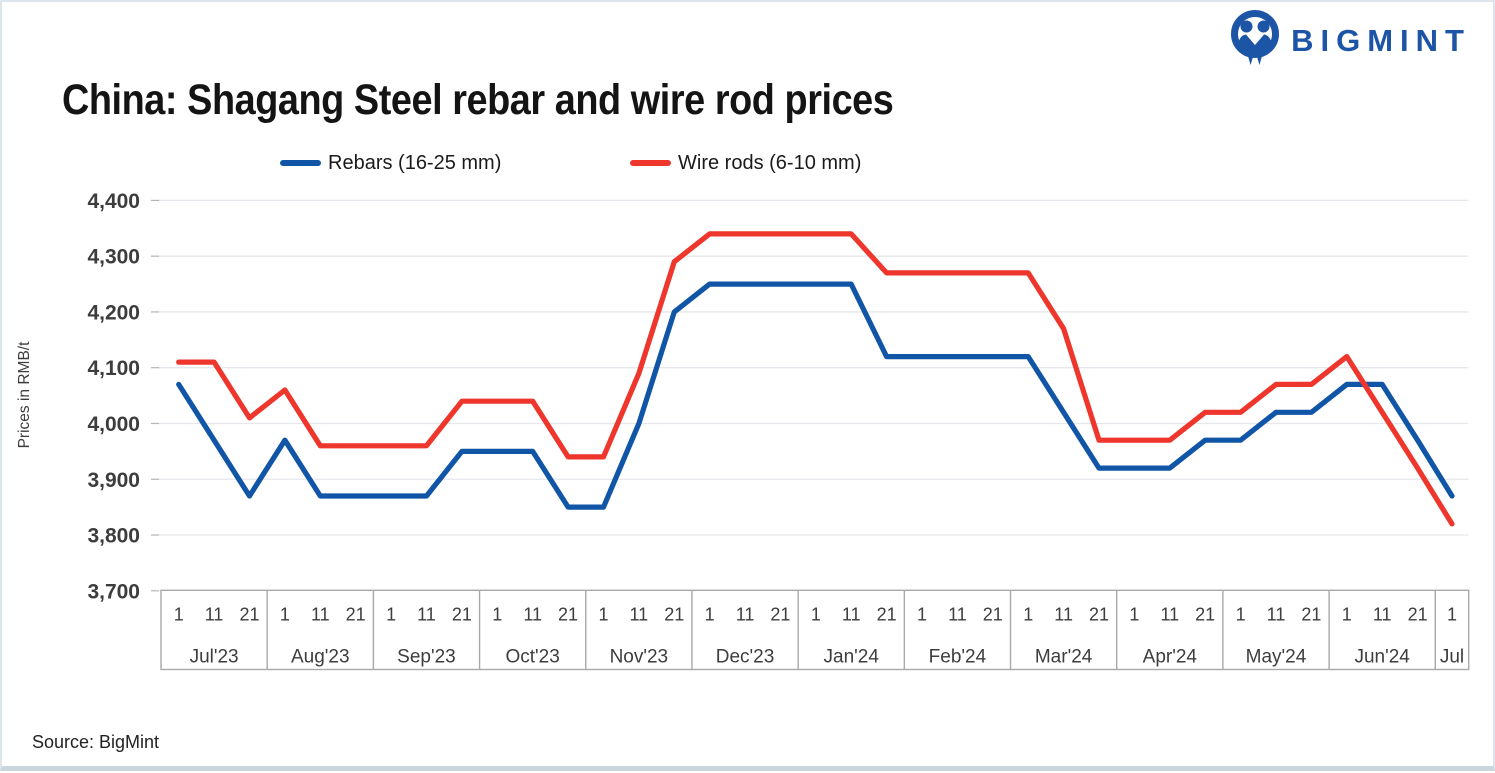 The height and width of the screenshot is (773, 1495). What do you see at coordinates (852, 657) in the screenshot?
I see `x-axis-month-label: Jan'24` at bounding box center [852, 657].